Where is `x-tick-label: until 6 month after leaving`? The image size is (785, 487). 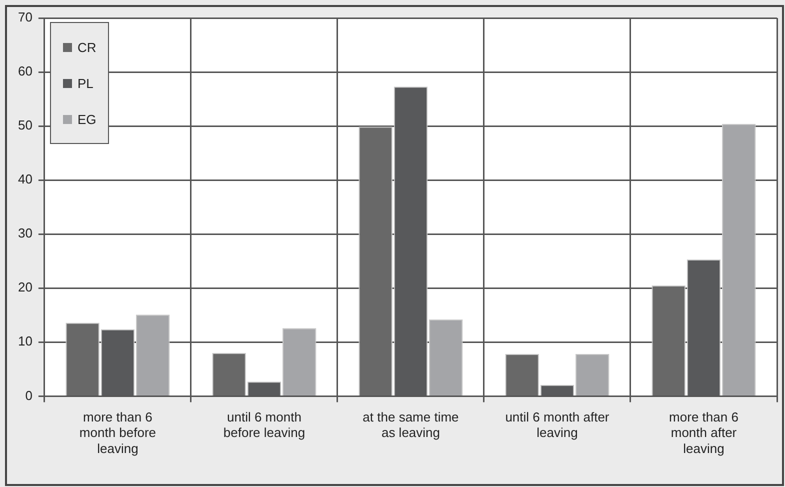 x-tick-label: until 6 month after leaving is located at coordinates (557, 425).